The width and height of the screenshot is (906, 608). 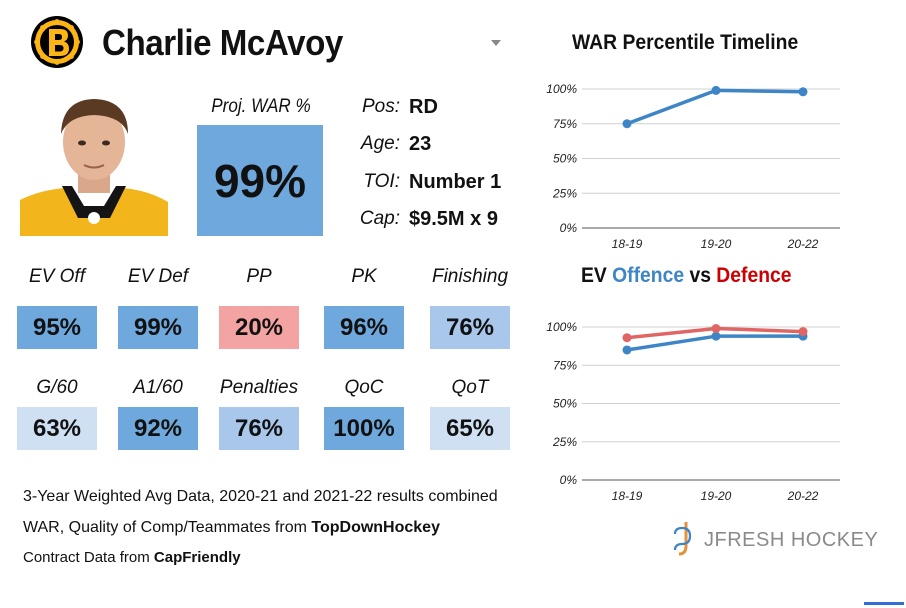 I want to click on stat-box-qoc: 100%, so click(x=364, y=428).